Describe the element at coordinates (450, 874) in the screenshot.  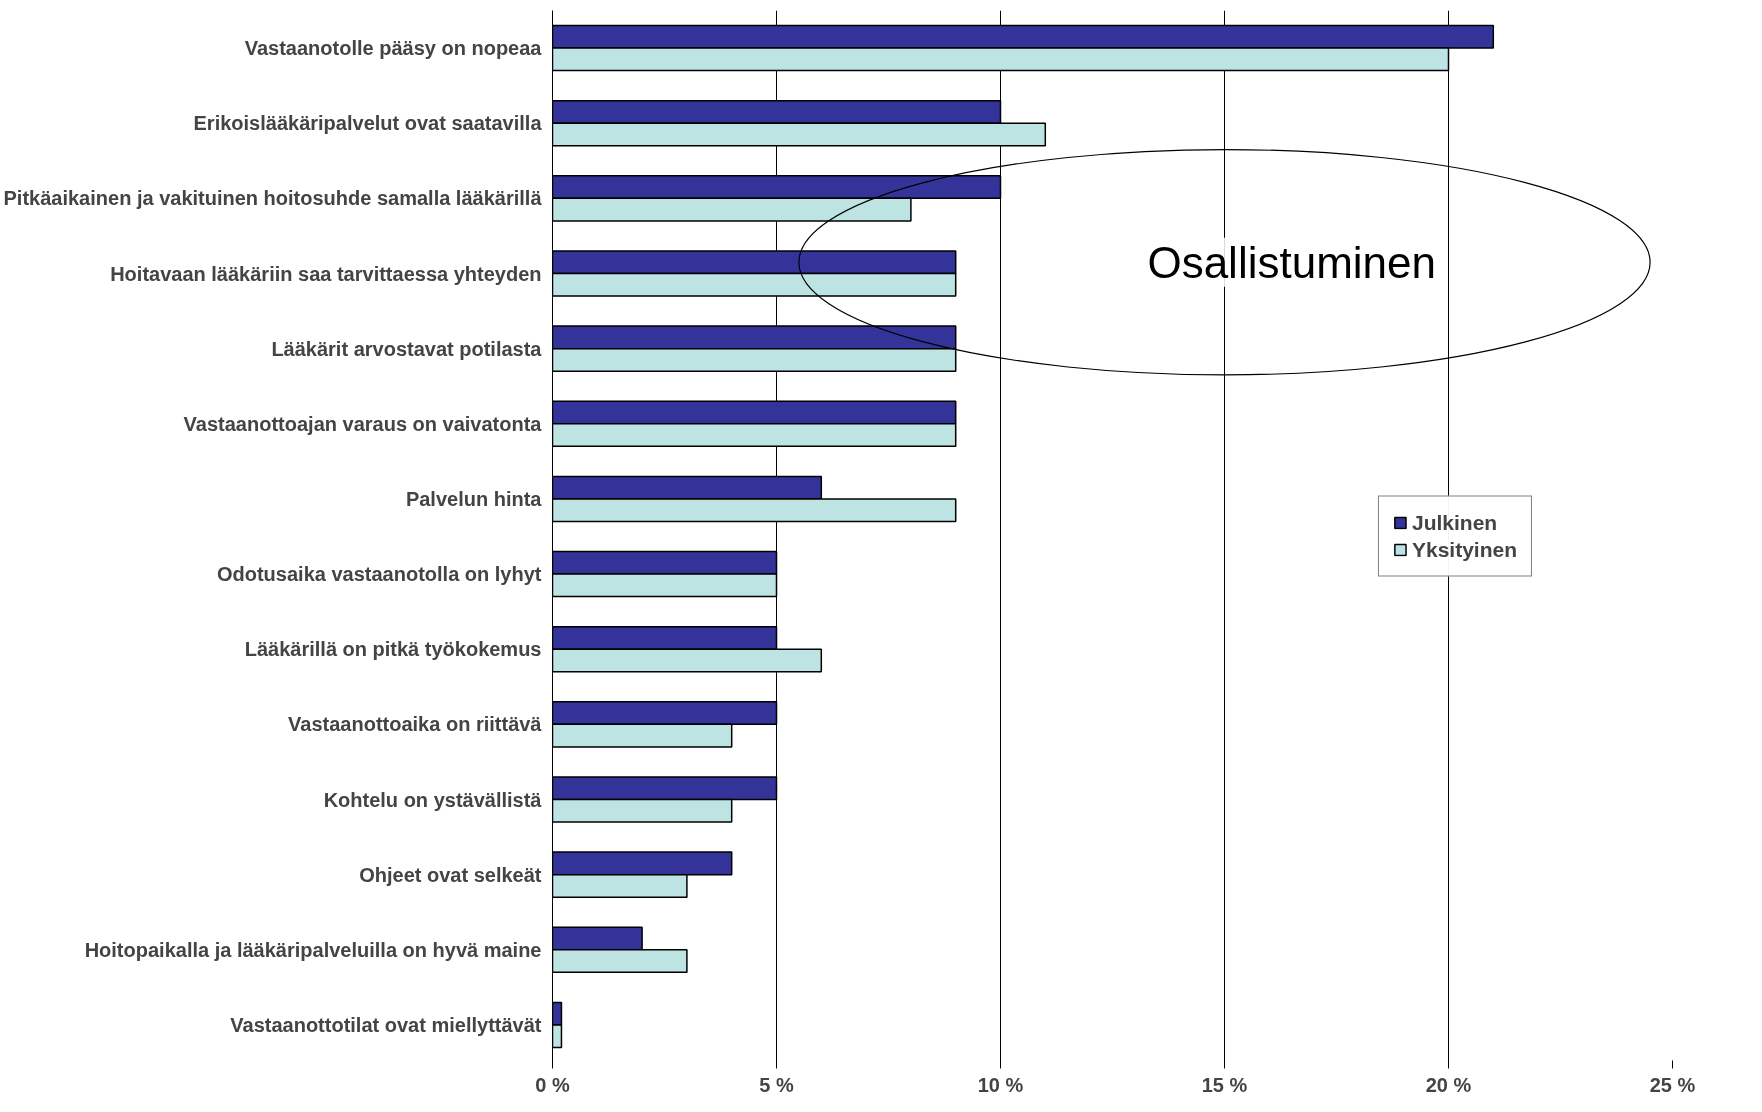
I see `y-tick-label: Ohjeet ovat selkeät` at that location.